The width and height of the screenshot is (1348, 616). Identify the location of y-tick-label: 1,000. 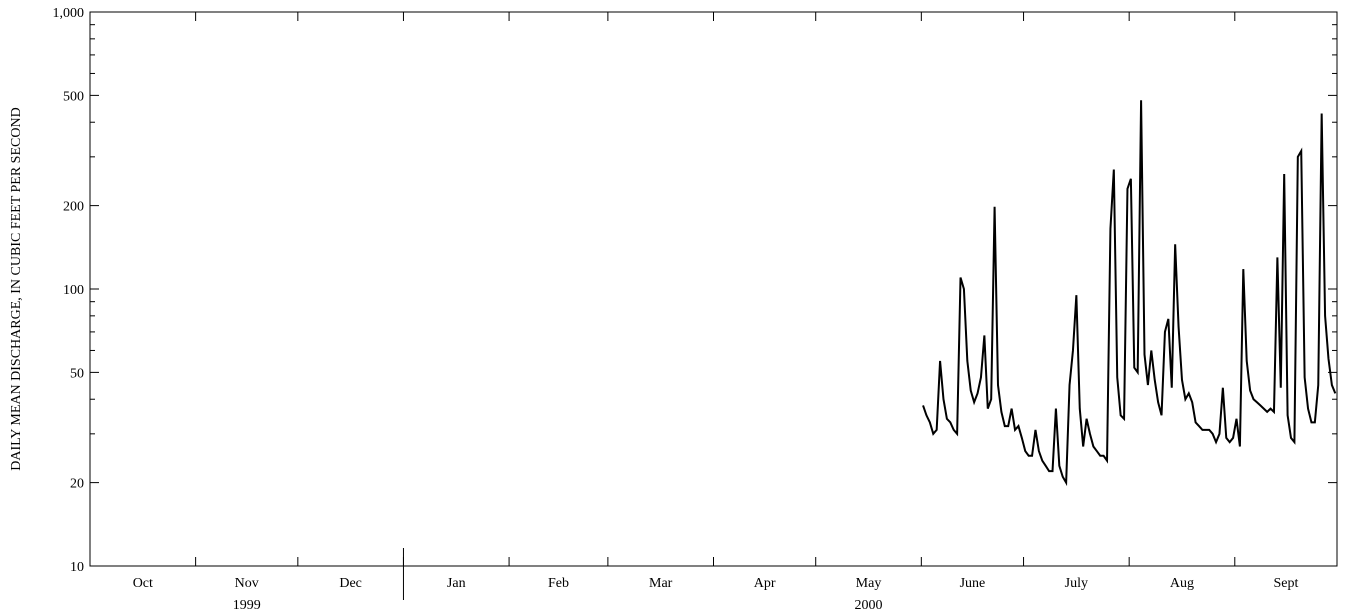
(69, 13).